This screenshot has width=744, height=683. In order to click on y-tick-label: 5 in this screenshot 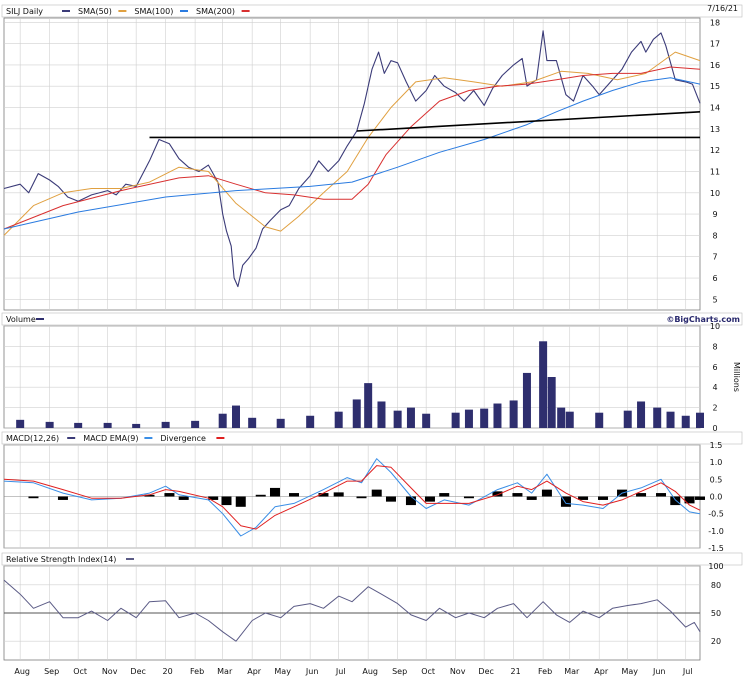, I will do `click(714, 299)`.